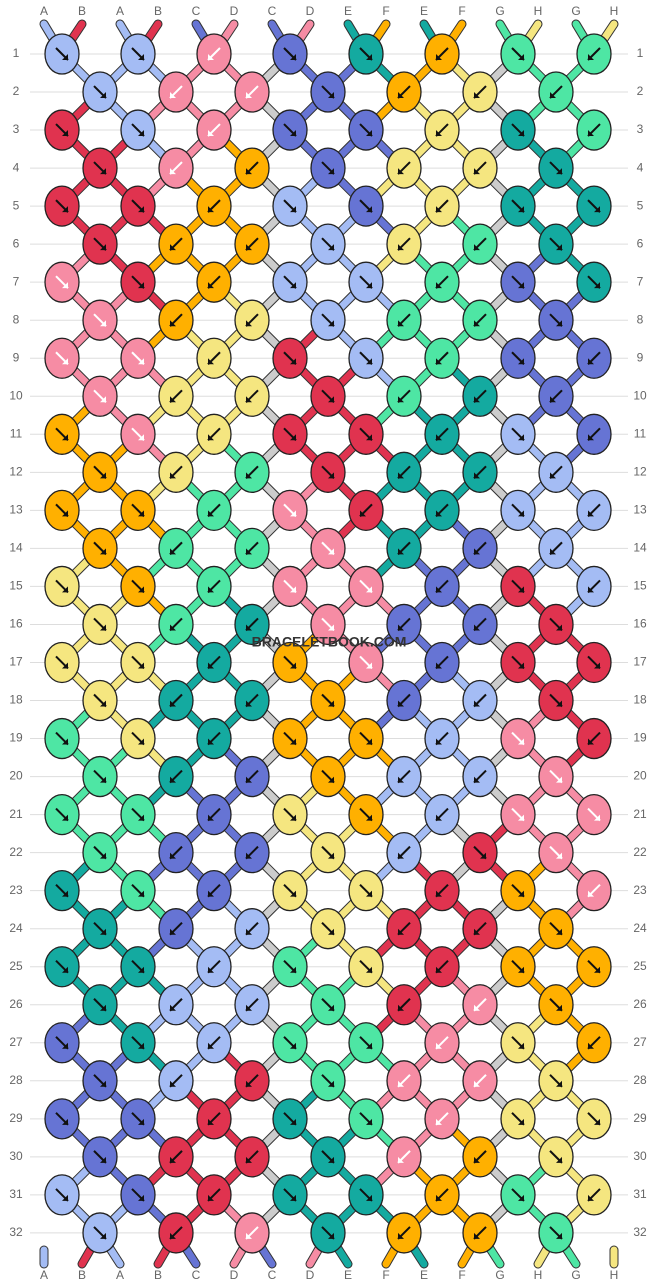 The height and width of the screenshot is (1288, 658). I want to click on row-number-right: 2, so click(640, 91).